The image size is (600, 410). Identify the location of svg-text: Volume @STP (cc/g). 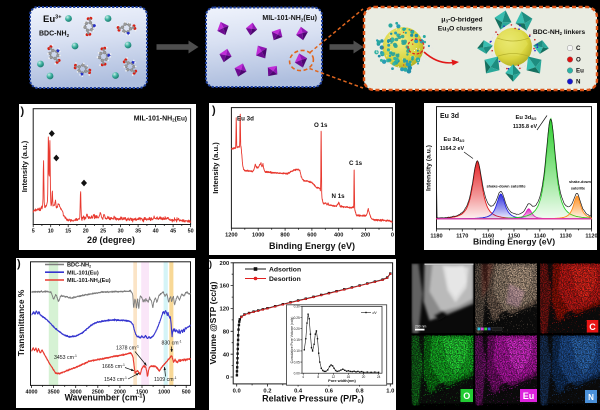
(213, 322).